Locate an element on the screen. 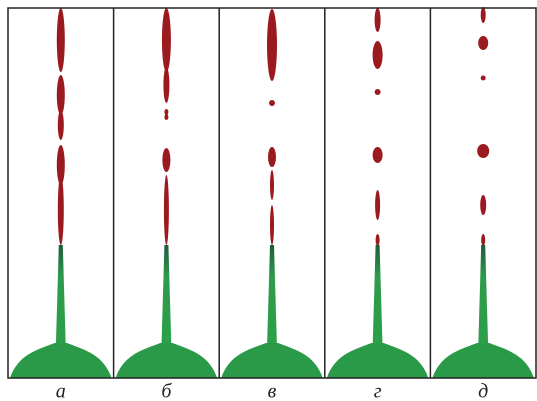 This screenshot has height=401, width=537. panel-label: в is located at coordinates (272, 391).